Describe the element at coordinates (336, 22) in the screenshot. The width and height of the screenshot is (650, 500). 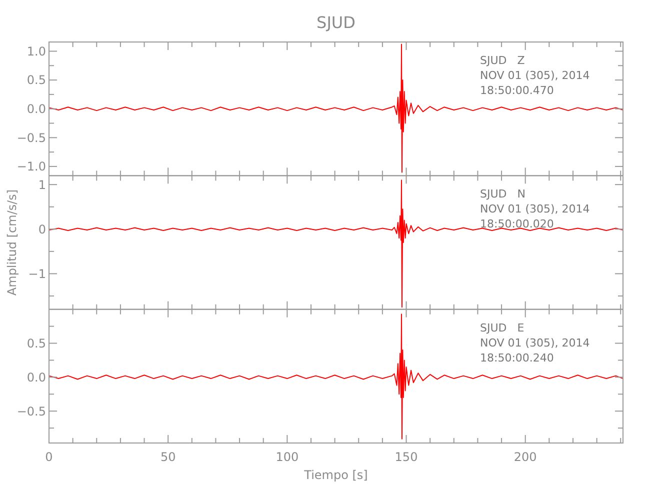
I see `chart-title: SJUD` at that location.